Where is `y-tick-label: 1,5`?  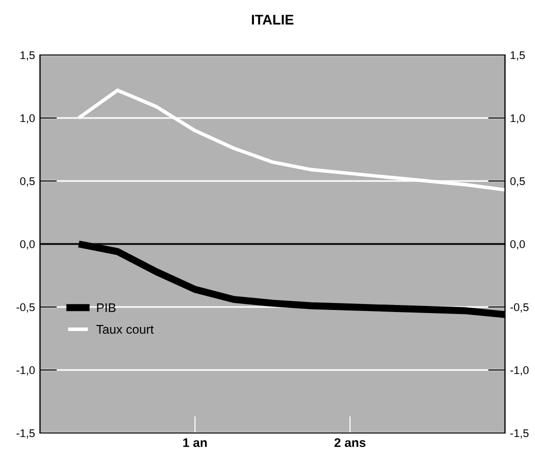 y-tick-label: 1,5 is located at coordinates (27, 55).